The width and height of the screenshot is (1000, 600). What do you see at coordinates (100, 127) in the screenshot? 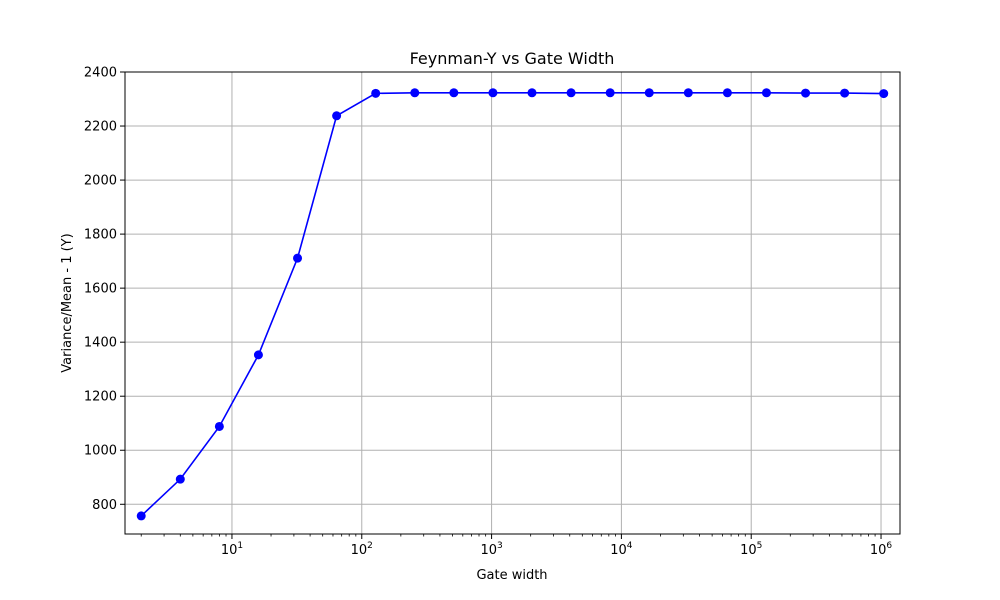
I see `y-tick-label: 2200` at bounding box center [100, 127].